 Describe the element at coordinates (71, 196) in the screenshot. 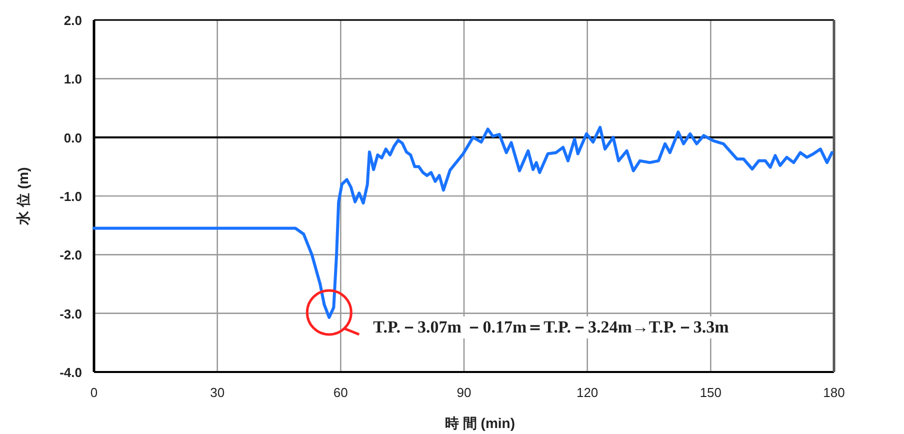

I see `y-tick-label: -1.0` at that location.